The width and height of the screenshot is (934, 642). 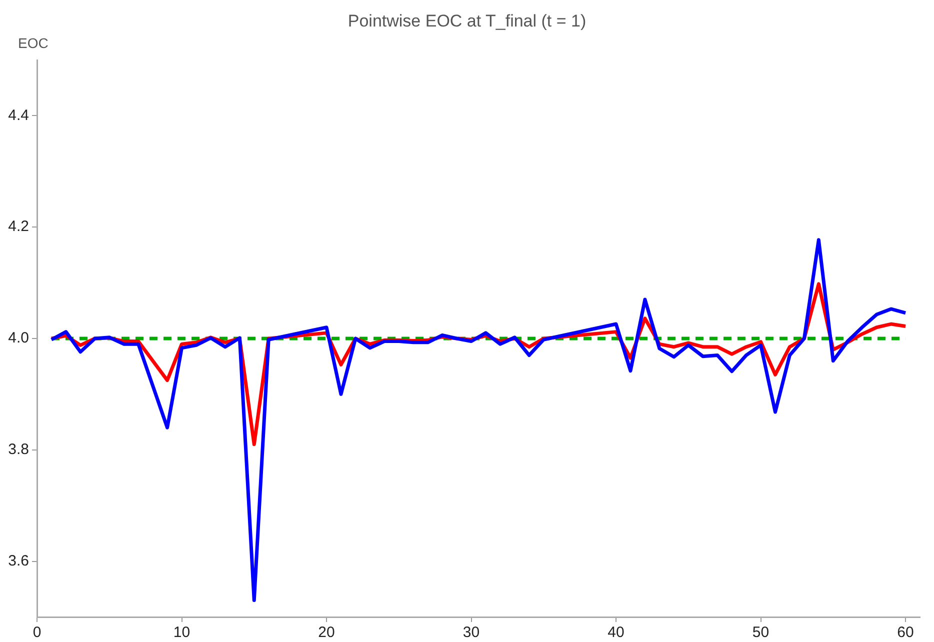 What do you see at coordinates (33, 42) in the screenshot?
I see `y-axis-title: EOC` at bounding box center [33, 42].